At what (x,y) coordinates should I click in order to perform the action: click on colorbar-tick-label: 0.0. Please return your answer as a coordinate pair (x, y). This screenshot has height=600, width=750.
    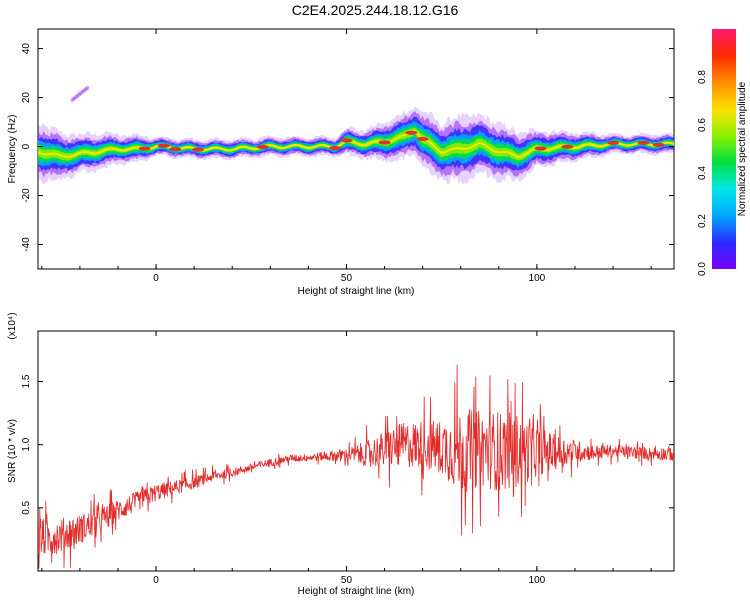
    Looking at the image, I should click on (702, 269).